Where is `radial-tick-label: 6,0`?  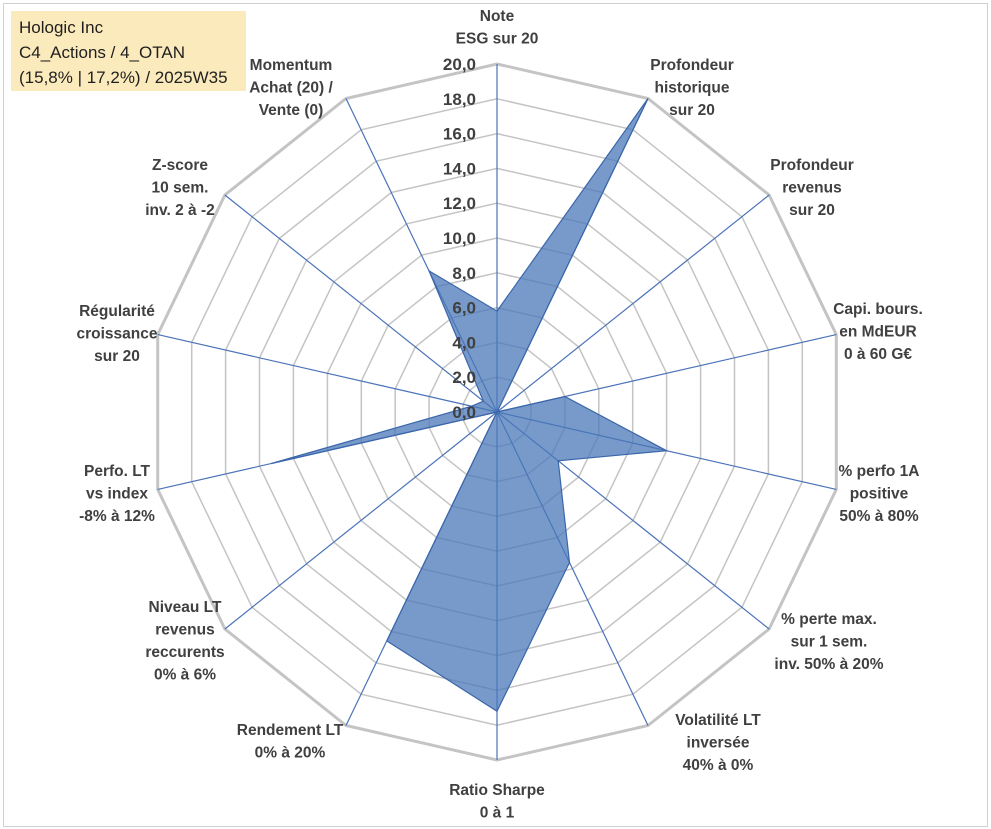 radial-tick-label: 6,0 is located at coordinates (464, 308).